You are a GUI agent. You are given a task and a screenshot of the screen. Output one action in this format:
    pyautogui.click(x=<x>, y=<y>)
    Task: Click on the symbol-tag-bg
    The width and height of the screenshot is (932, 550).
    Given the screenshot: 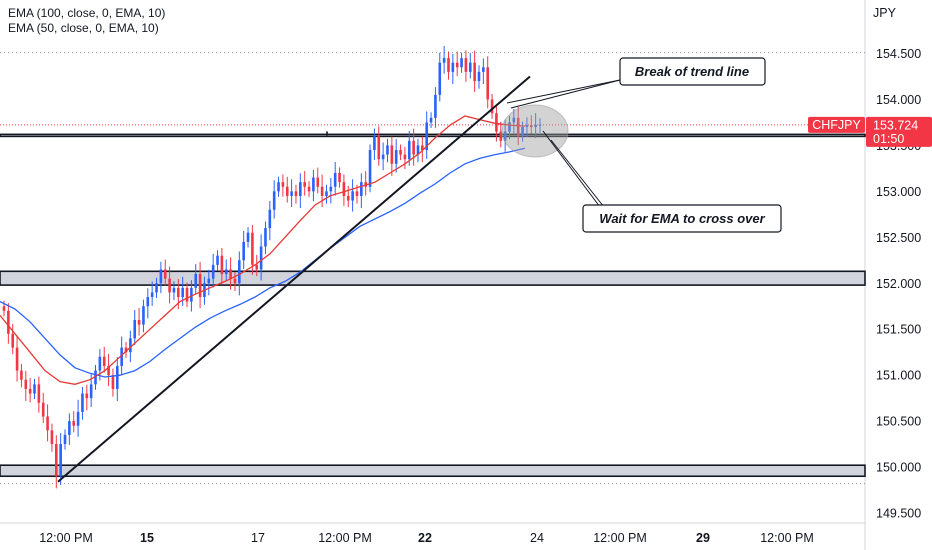 What is the action you would take?
    pyautogui.click(x=836, y=124)
    